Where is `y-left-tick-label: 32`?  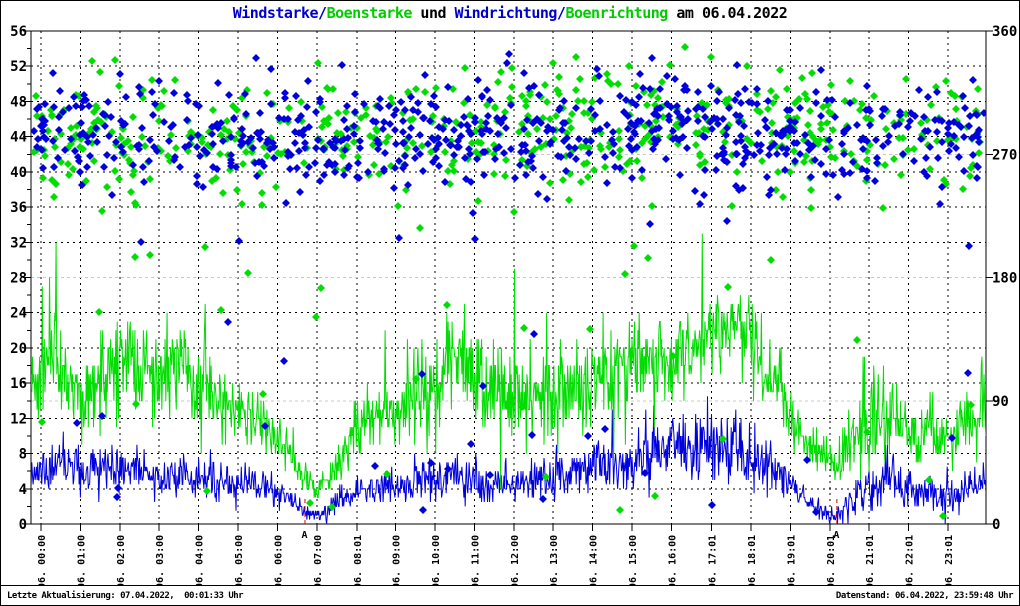 y-left-tick-label: 32 is located at coordinates (18, 243).